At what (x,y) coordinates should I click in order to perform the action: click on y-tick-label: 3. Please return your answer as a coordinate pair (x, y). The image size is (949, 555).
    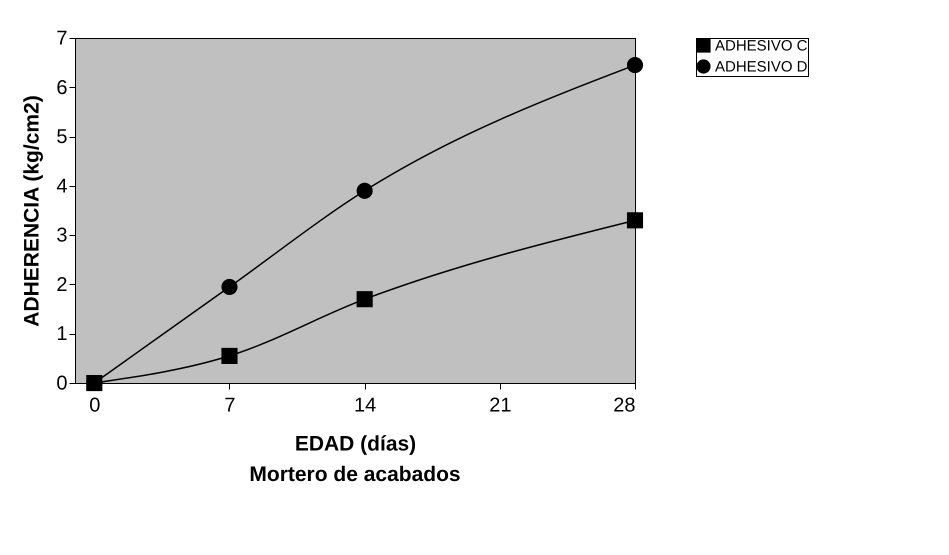
    Looking at the image, I should click on (62, 235).